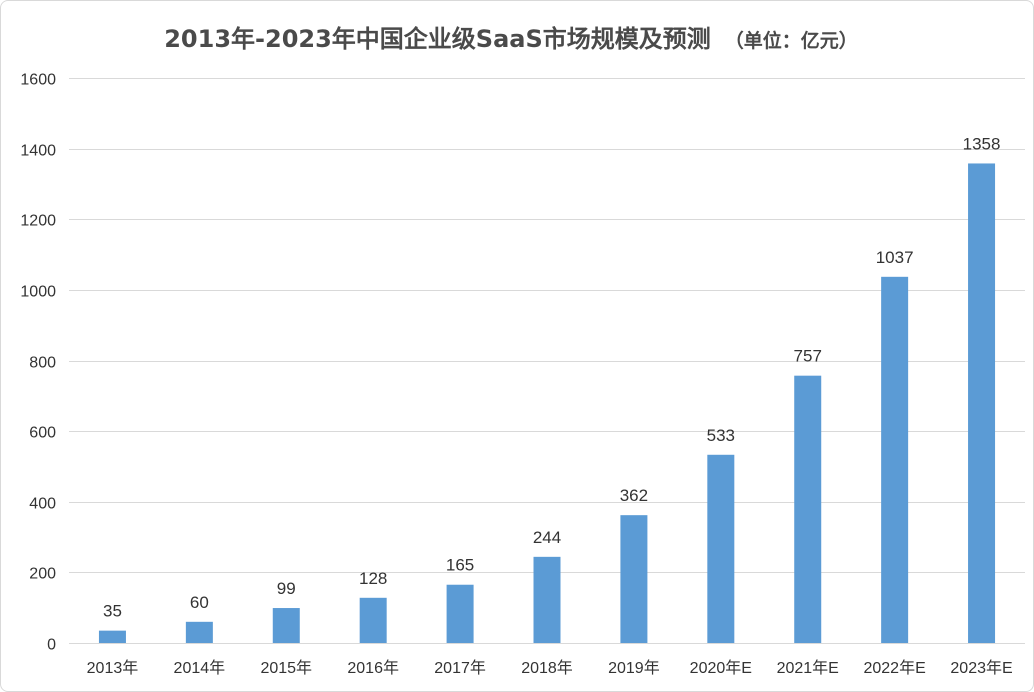 This screenshot has width=1034, height=692. What do you see at coordinates (791, 41) in the screenshot?
I see `chart-unit: （单位：亿元）` at bounding box center [791, 41].